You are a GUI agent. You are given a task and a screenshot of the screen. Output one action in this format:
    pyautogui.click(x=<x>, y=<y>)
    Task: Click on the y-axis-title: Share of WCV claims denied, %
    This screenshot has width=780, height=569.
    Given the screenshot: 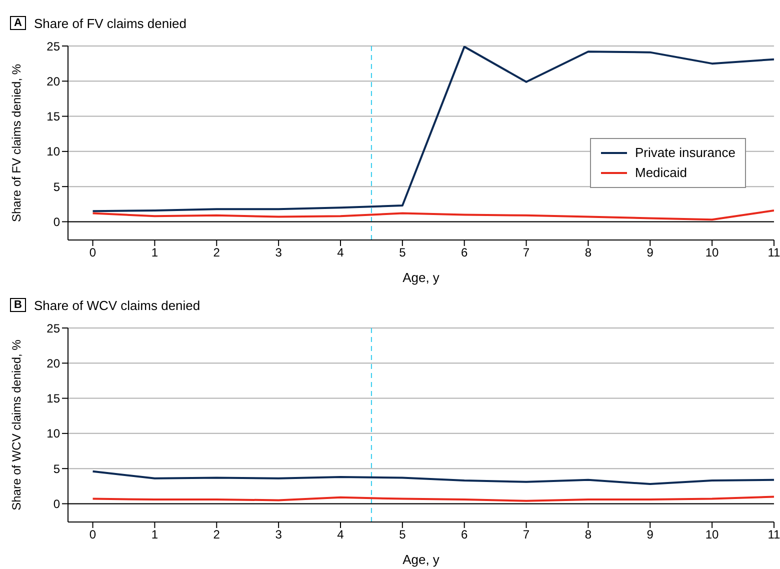 What is the action you would take?
    pyautogui.click(x=16, y=424)
    